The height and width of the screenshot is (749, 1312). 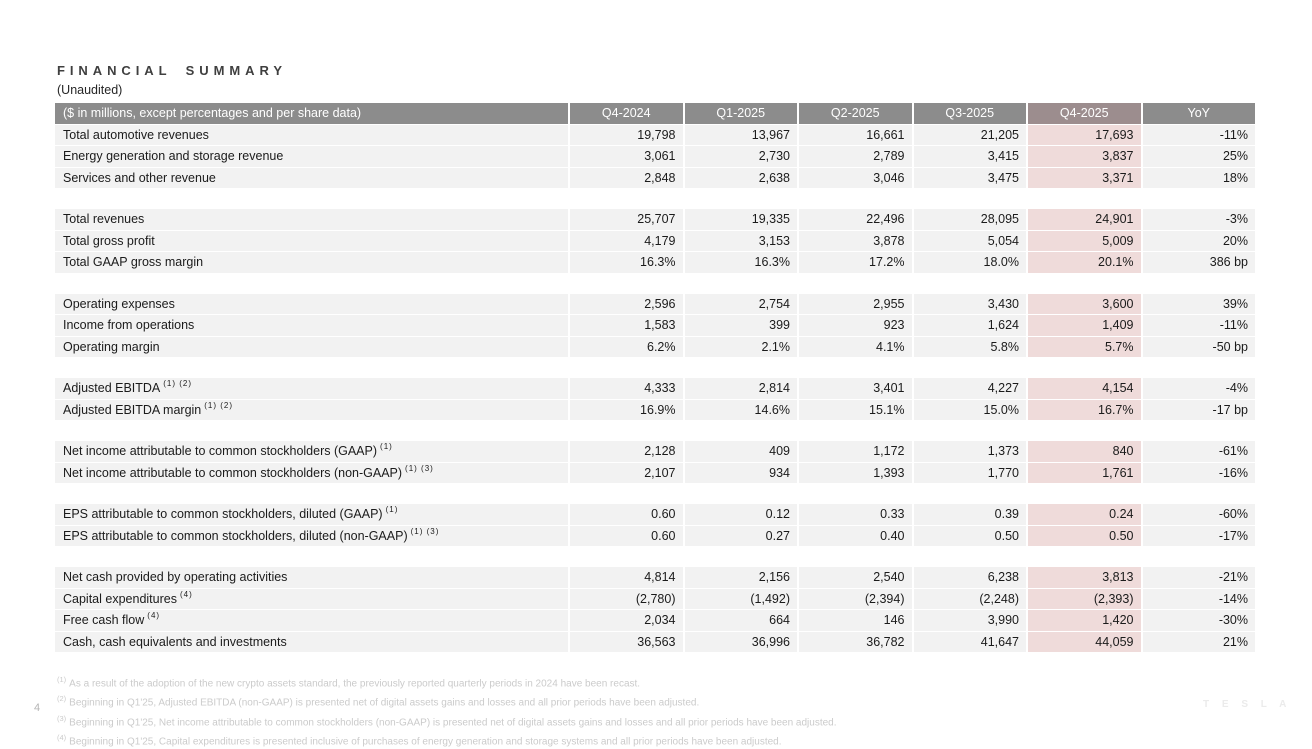 What do you see at coordinates (855, 535) in the screenshot?
I see `cell-value: 0.40` at bounding box center [855, 535].